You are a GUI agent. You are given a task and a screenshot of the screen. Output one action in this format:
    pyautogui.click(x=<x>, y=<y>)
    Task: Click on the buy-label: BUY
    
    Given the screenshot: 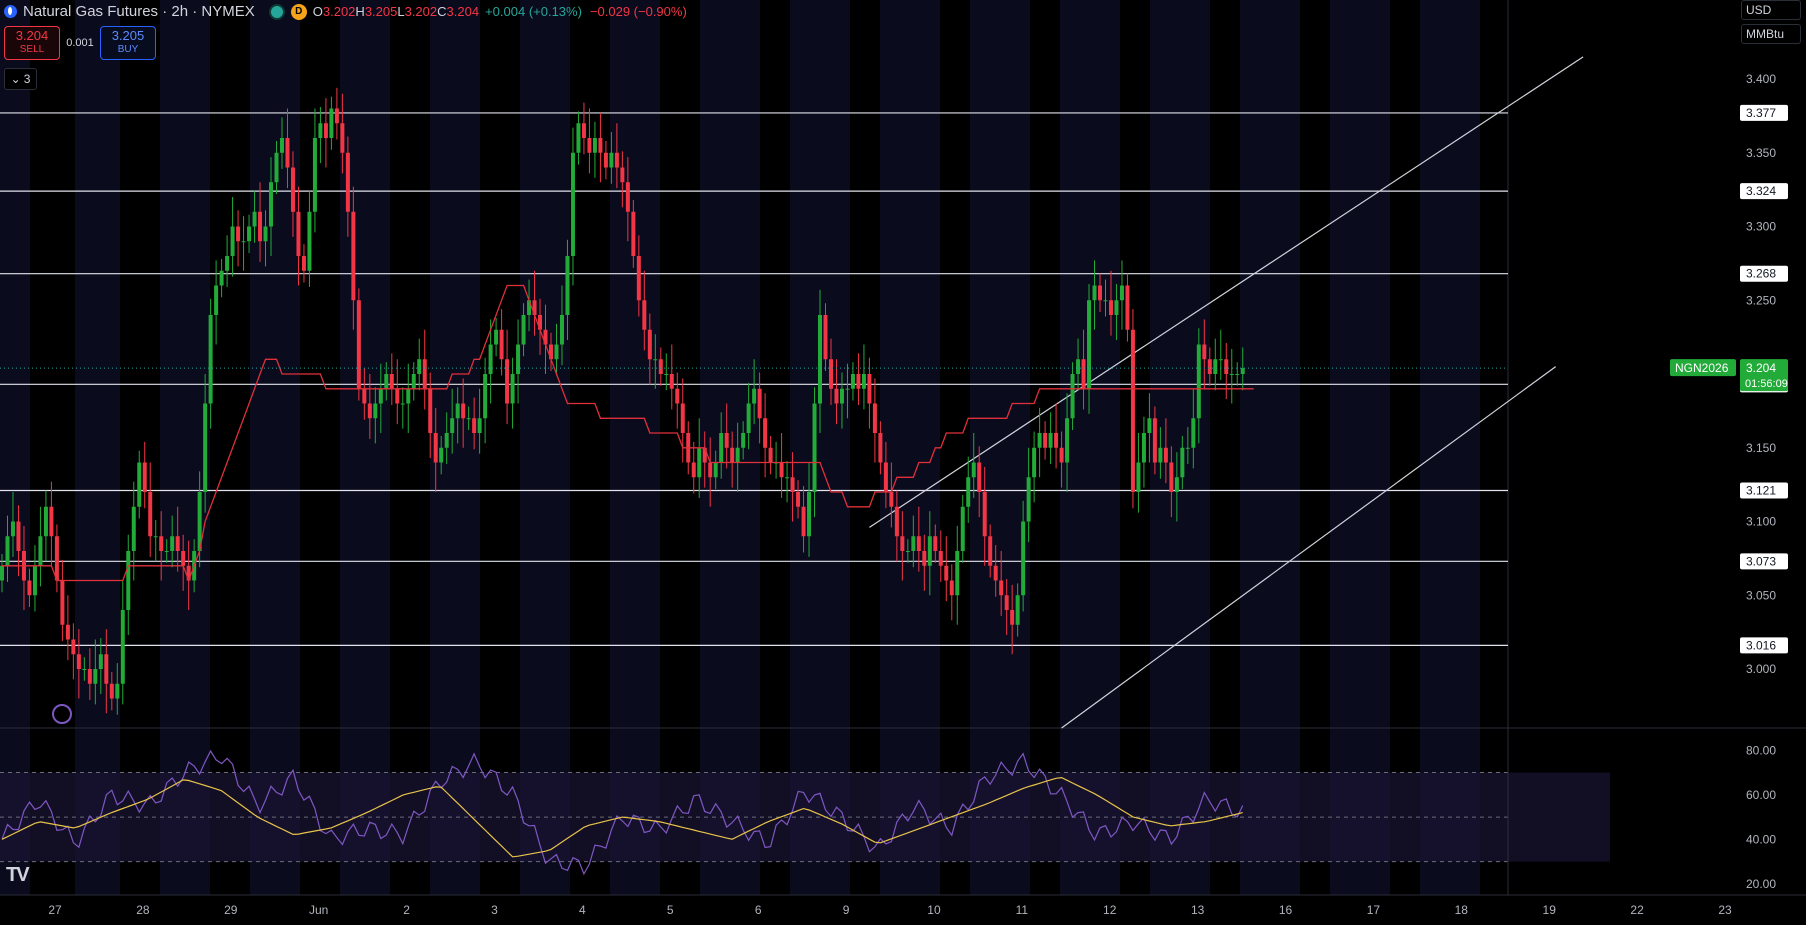 What is the action you would take?
    pyautogui.click(x=128, y=49)
    